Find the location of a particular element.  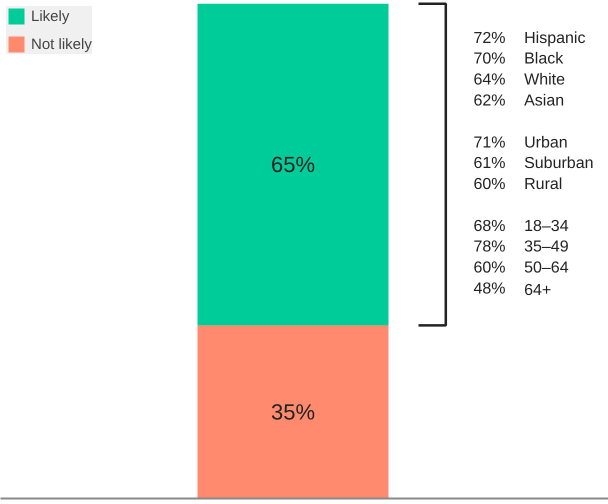

legend-label: Likely is located at coordinates (50, 16).